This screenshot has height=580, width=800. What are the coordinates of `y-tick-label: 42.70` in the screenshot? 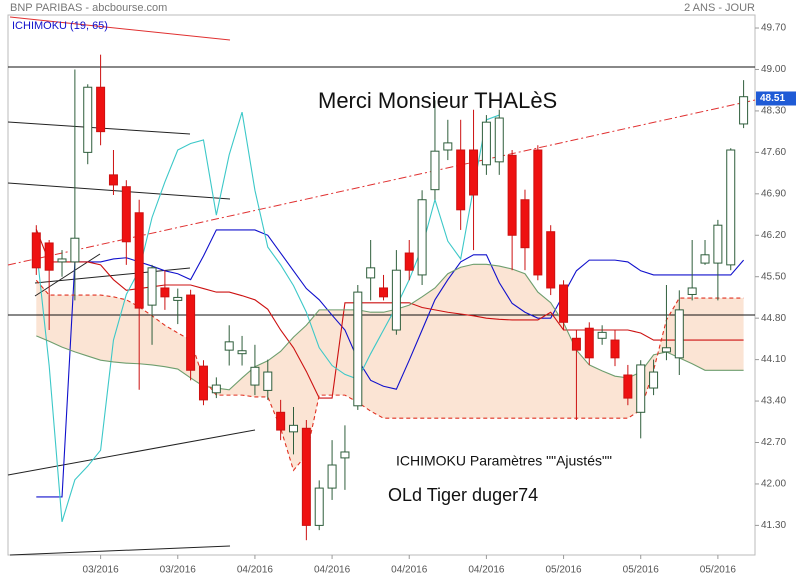 It's located at (773, 442).